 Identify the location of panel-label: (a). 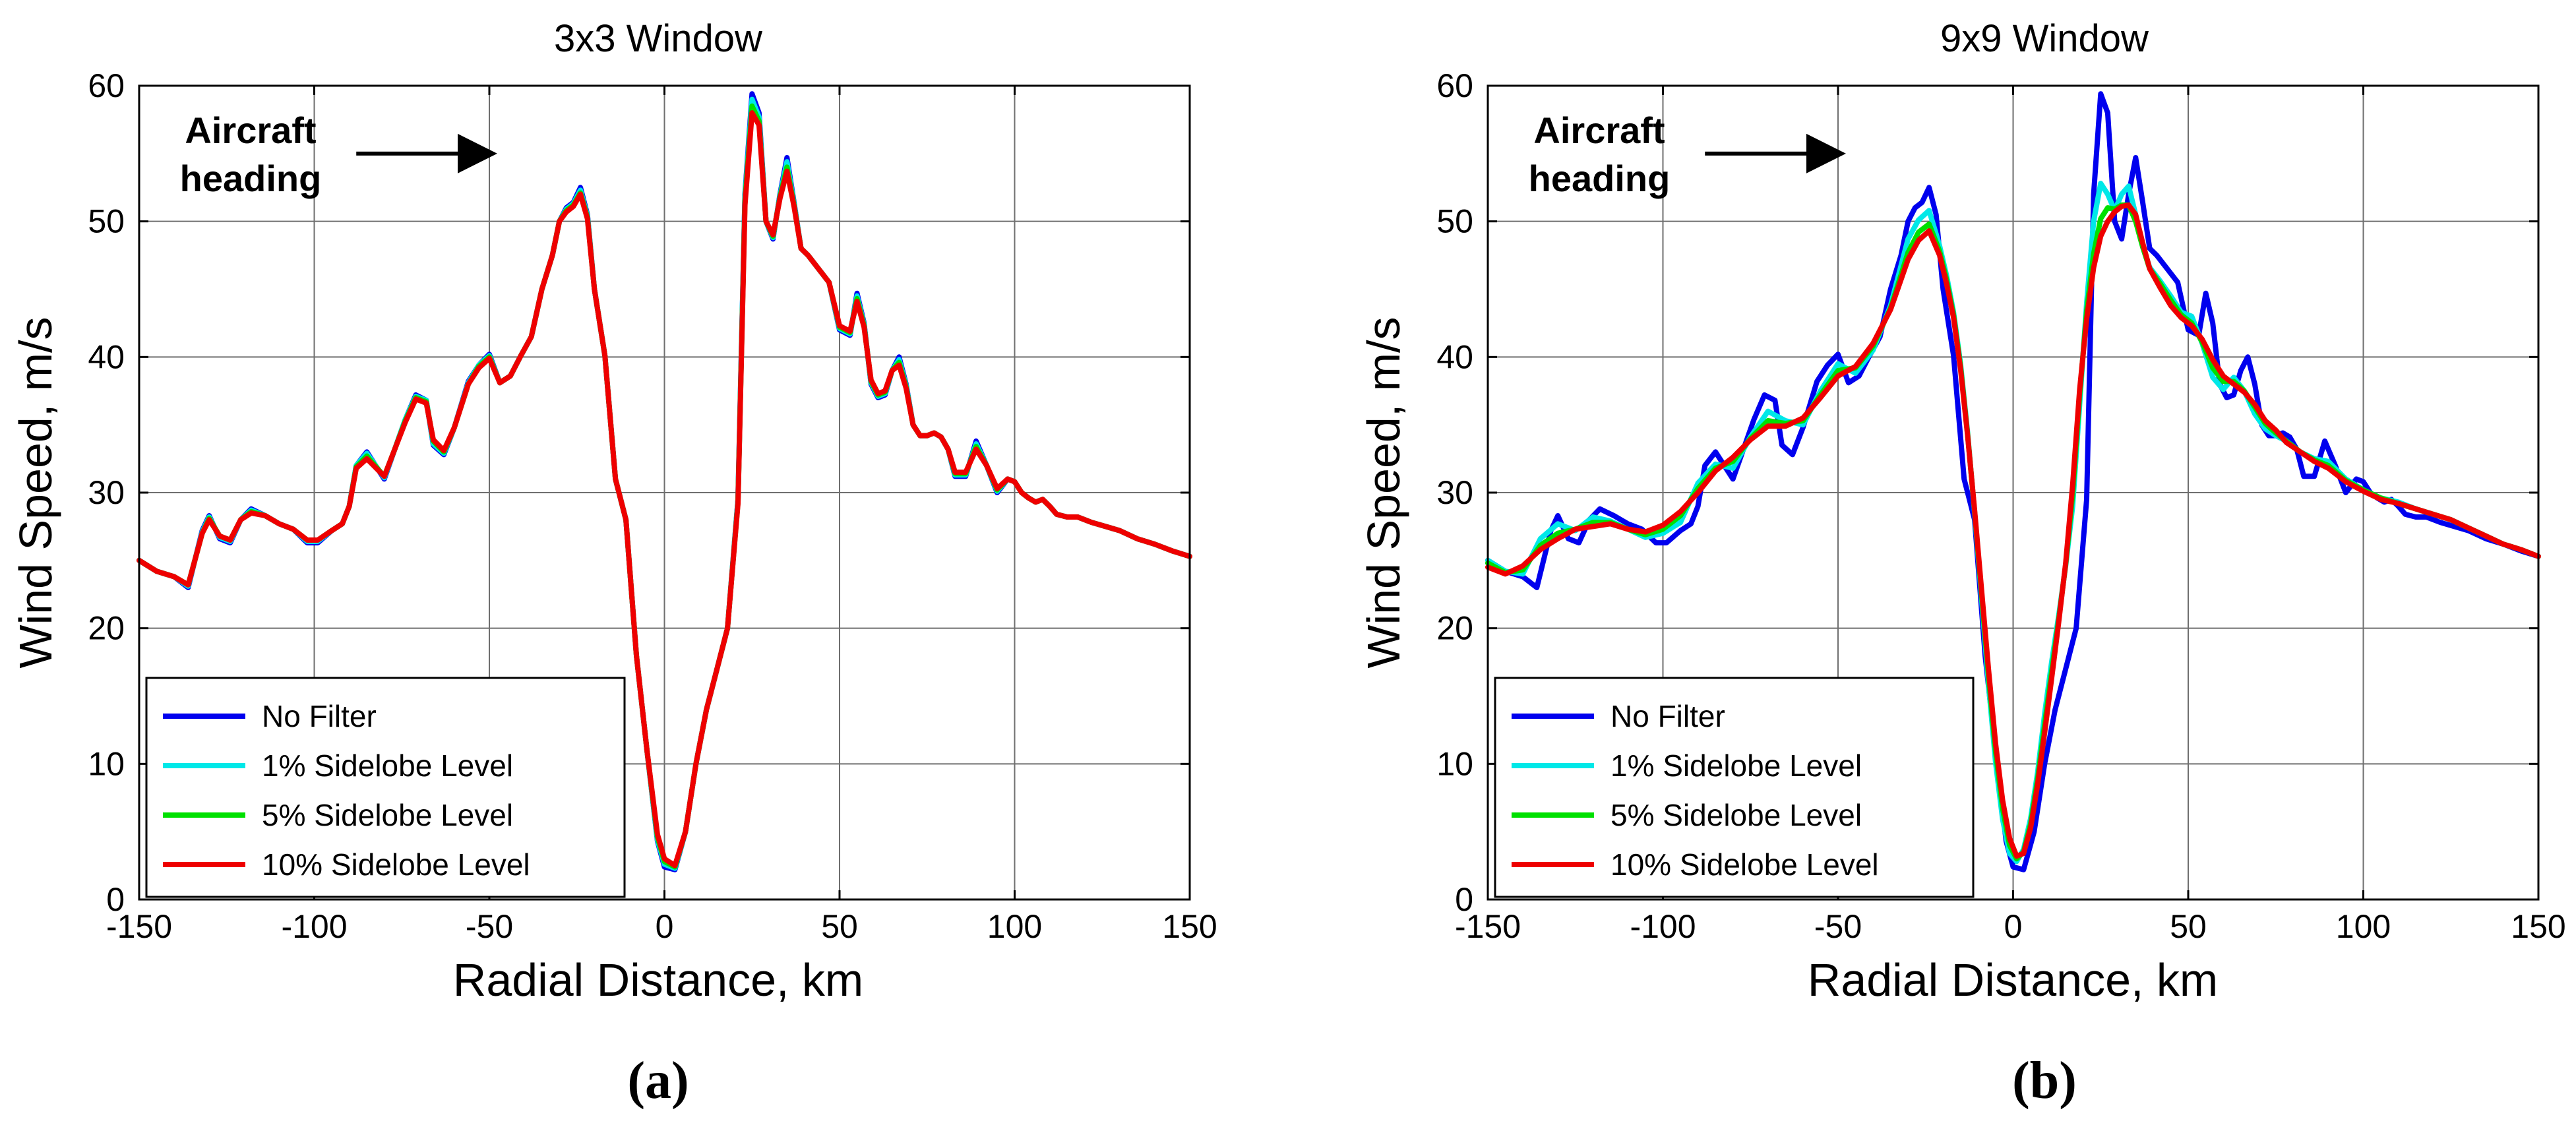
(658, 1081).